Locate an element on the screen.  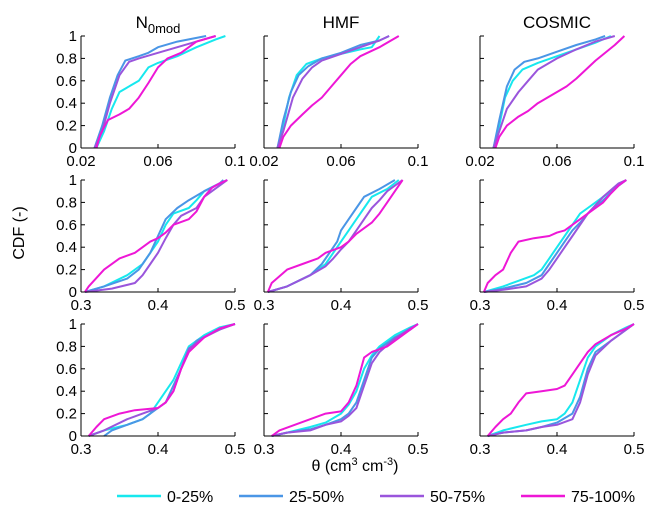
legend: 0-25% 25-50% 50-75% 75-100% is located at coordinates (376, 497).